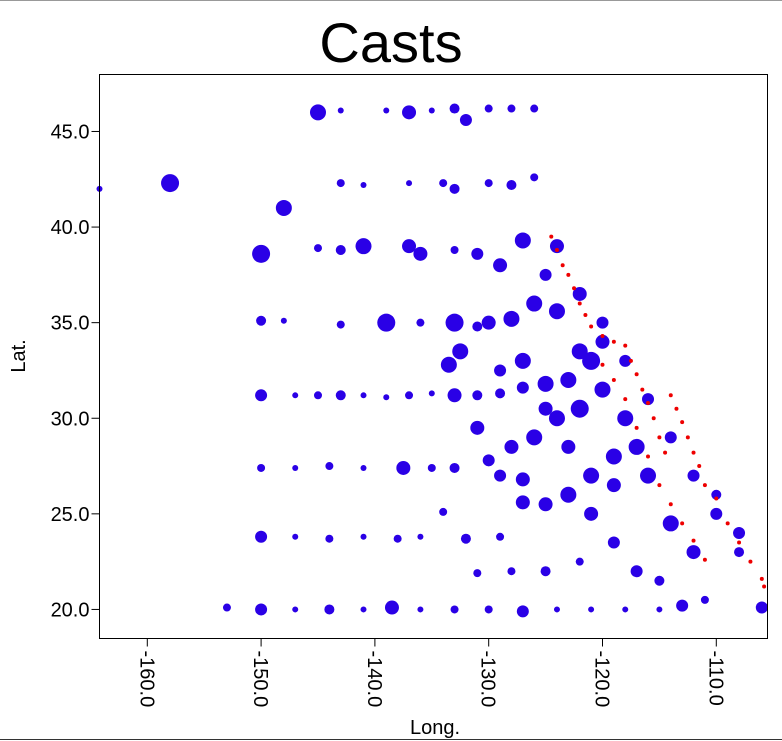 Image resolution: width=782 pixels, height=741 pixels. I want to click on x-tick-label: -130.0, so click(488, 679).